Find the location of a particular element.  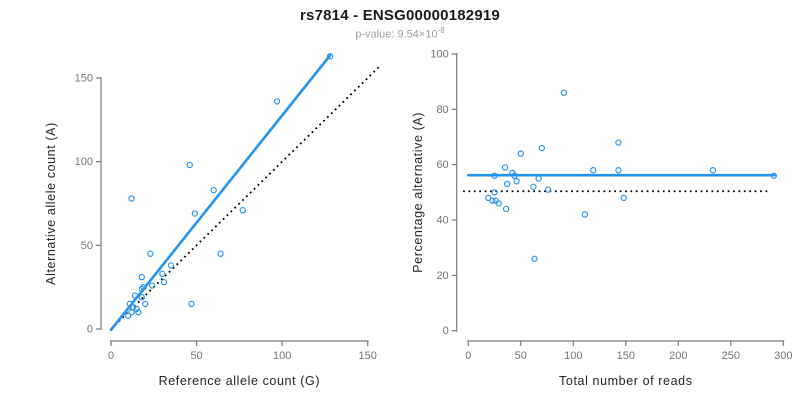

y-tick-label: 40 is located at coordinates (442, 221).